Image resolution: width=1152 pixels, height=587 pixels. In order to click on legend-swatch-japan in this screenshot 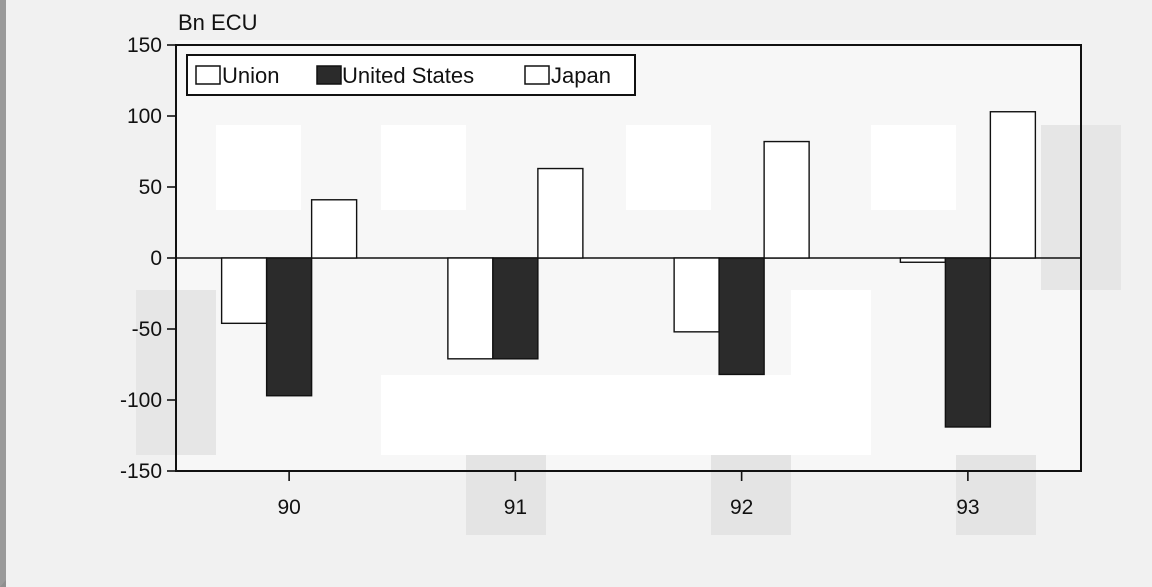, I will do `click(537, 75)`.